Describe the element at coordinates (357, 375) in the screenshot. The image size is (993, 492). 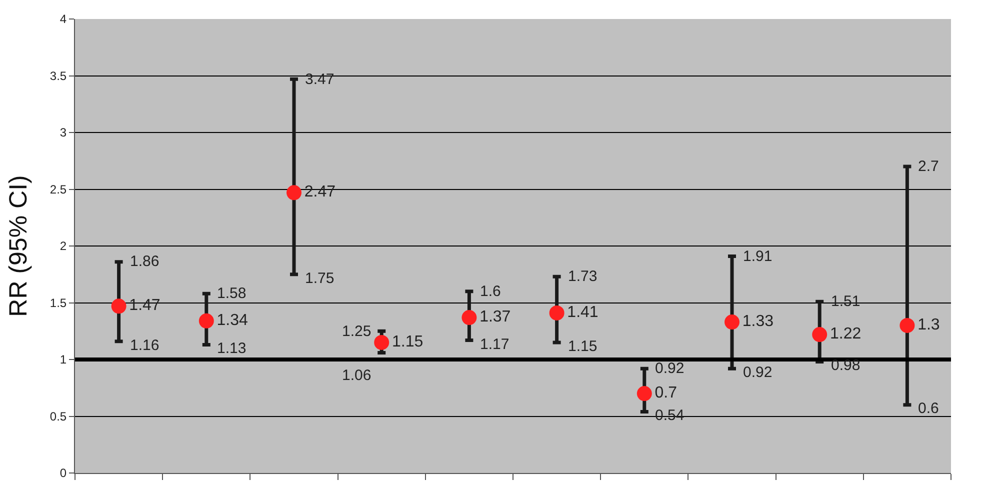
I see `annotation: 1.06` at that location.